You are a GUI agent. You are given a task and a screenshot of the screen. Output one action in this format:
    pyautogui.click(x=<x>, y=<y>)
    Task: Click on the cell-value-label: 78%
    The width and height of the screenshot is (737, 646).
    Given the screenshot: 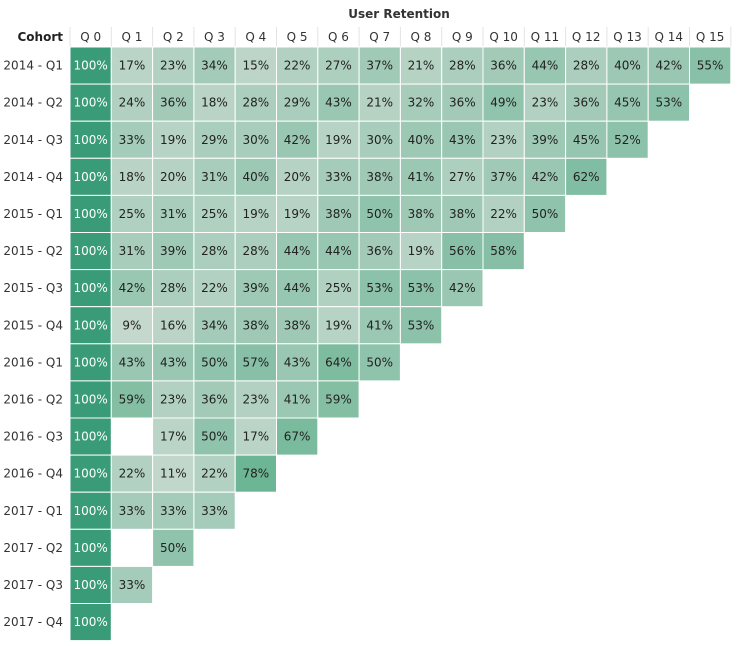 What is the action you would take?
    pyautogui.click(x=255, y=474)
    